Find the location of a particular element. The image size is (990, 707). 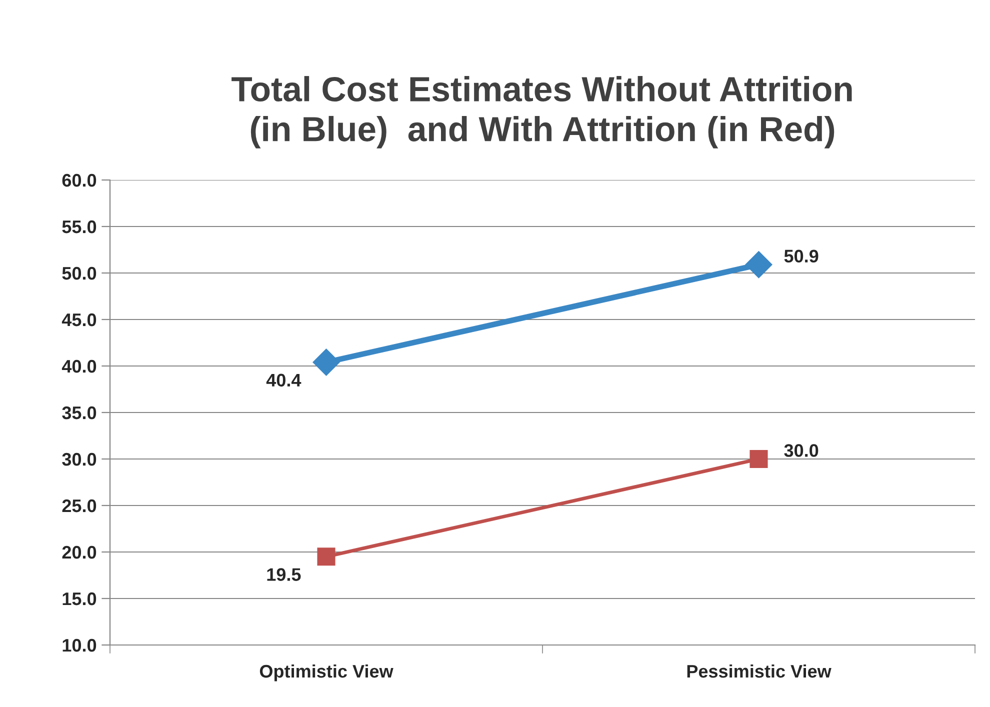

y-tick-label: 45.0 is located at coordinates (79, 319).